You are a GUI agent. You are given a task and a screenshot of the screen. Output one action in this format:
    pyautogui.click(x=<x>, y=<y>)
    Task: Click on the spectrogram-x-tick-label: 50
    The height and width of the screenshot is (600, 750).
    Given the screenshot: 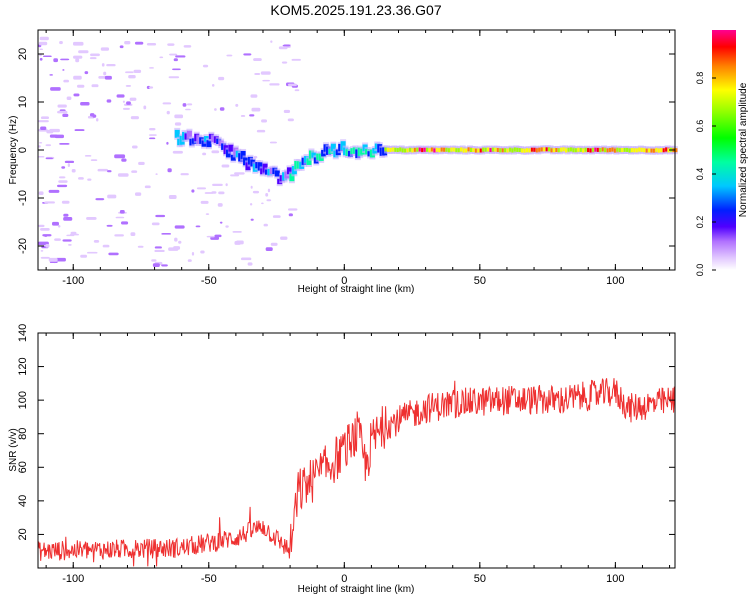 What is the action you would take?
    pyautogui.click(x=480, y=281)
    